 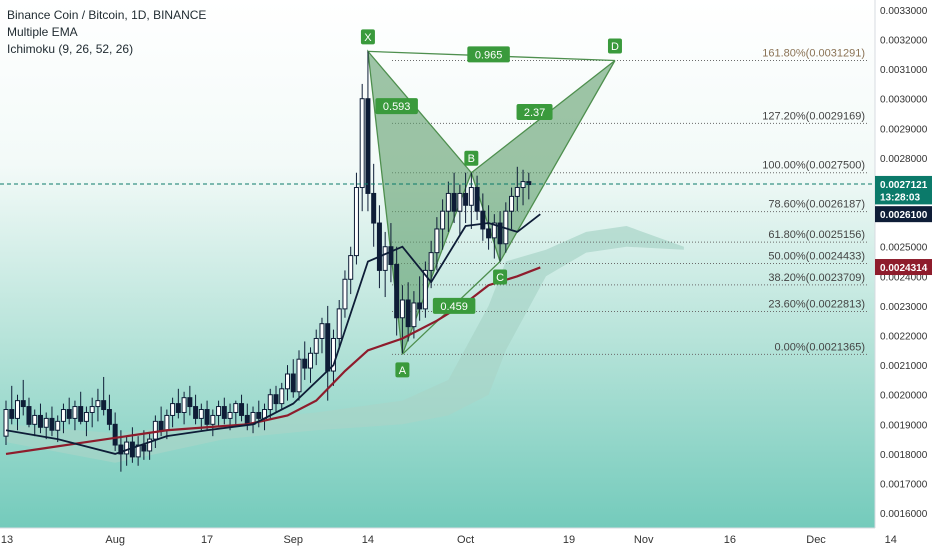 I want to click on price-tick-label: 0.0031000, so click(x=904, y=70).